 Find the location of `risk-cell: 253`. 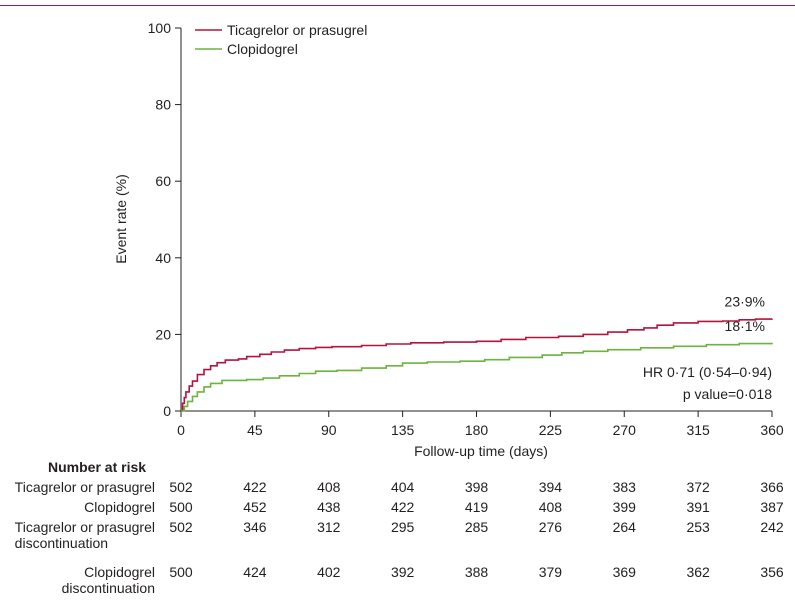

risk-cell: 253 is located at coordinates (698, 527).